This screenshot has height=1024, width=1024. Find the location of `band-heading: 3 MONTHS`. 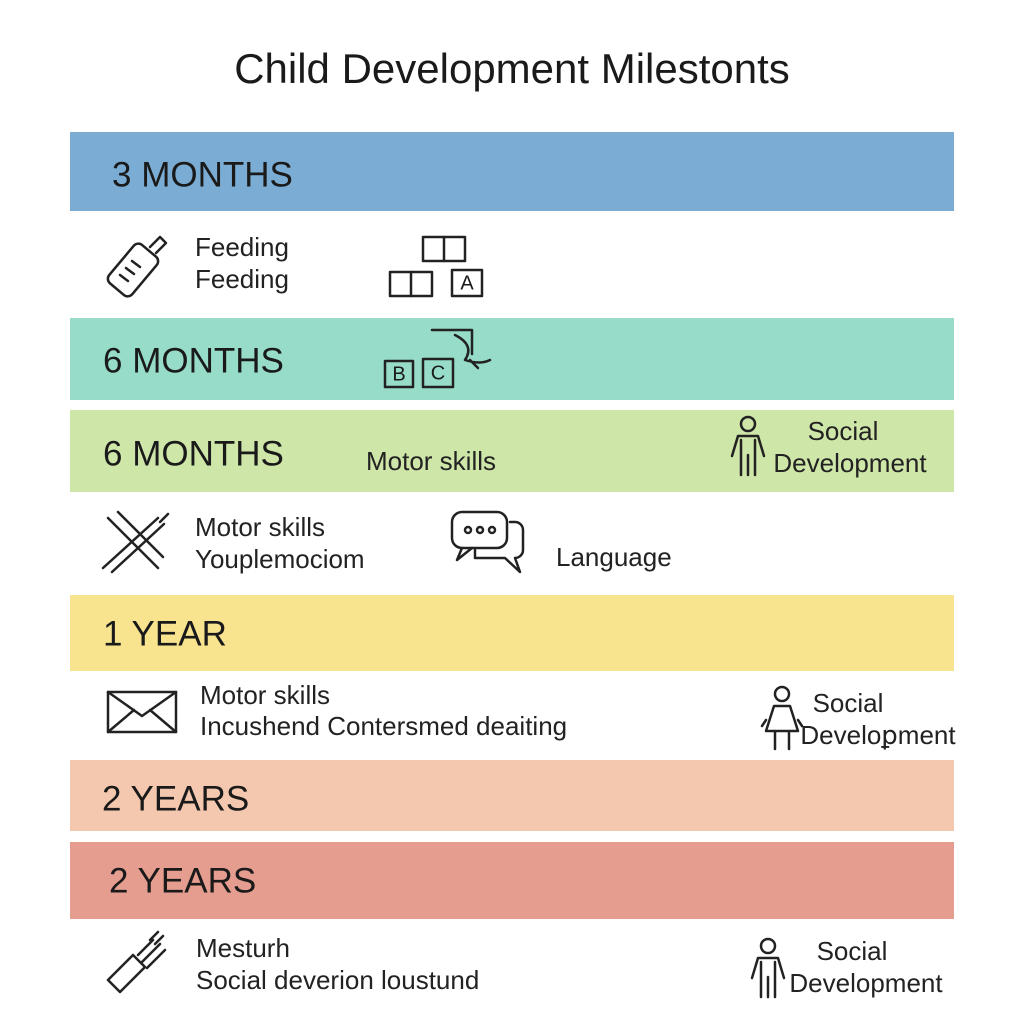

band-heading: 3 MONTHS is located at coordinates (202, 174).